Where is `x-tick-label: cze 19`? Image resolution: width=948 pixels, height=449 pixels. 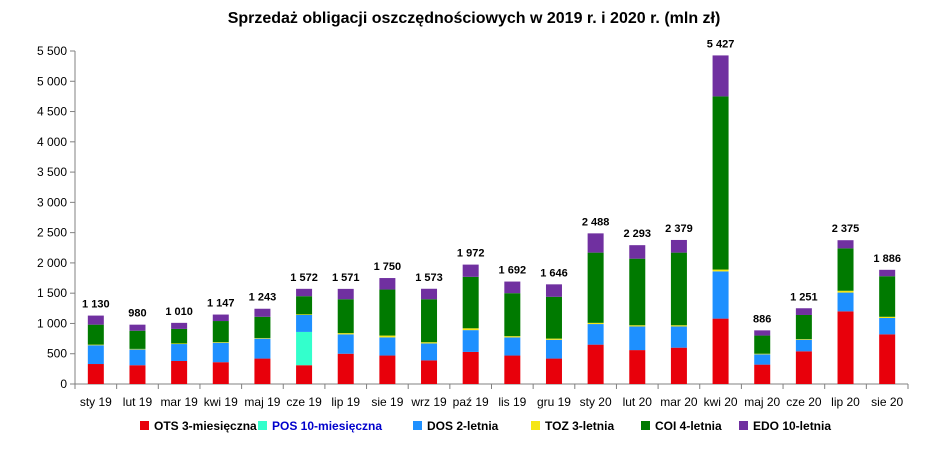
x-tick-label: cze 19 is located at coordinates (304, 402).